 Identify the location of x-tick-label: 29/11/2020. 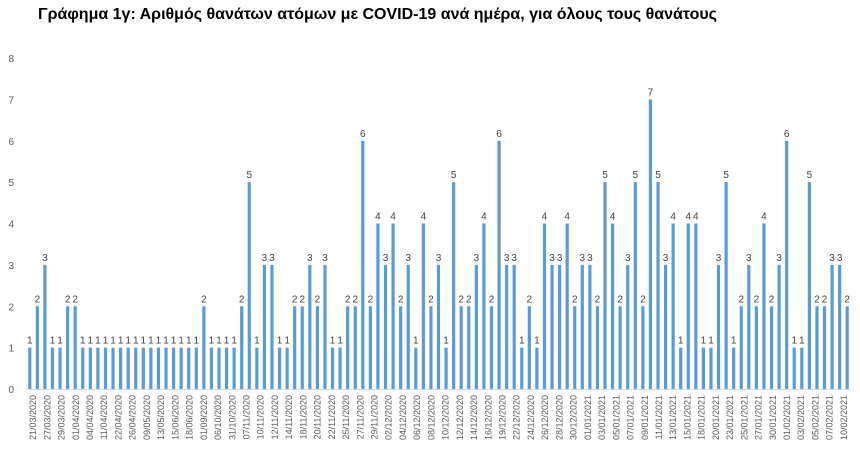
(374, 417).